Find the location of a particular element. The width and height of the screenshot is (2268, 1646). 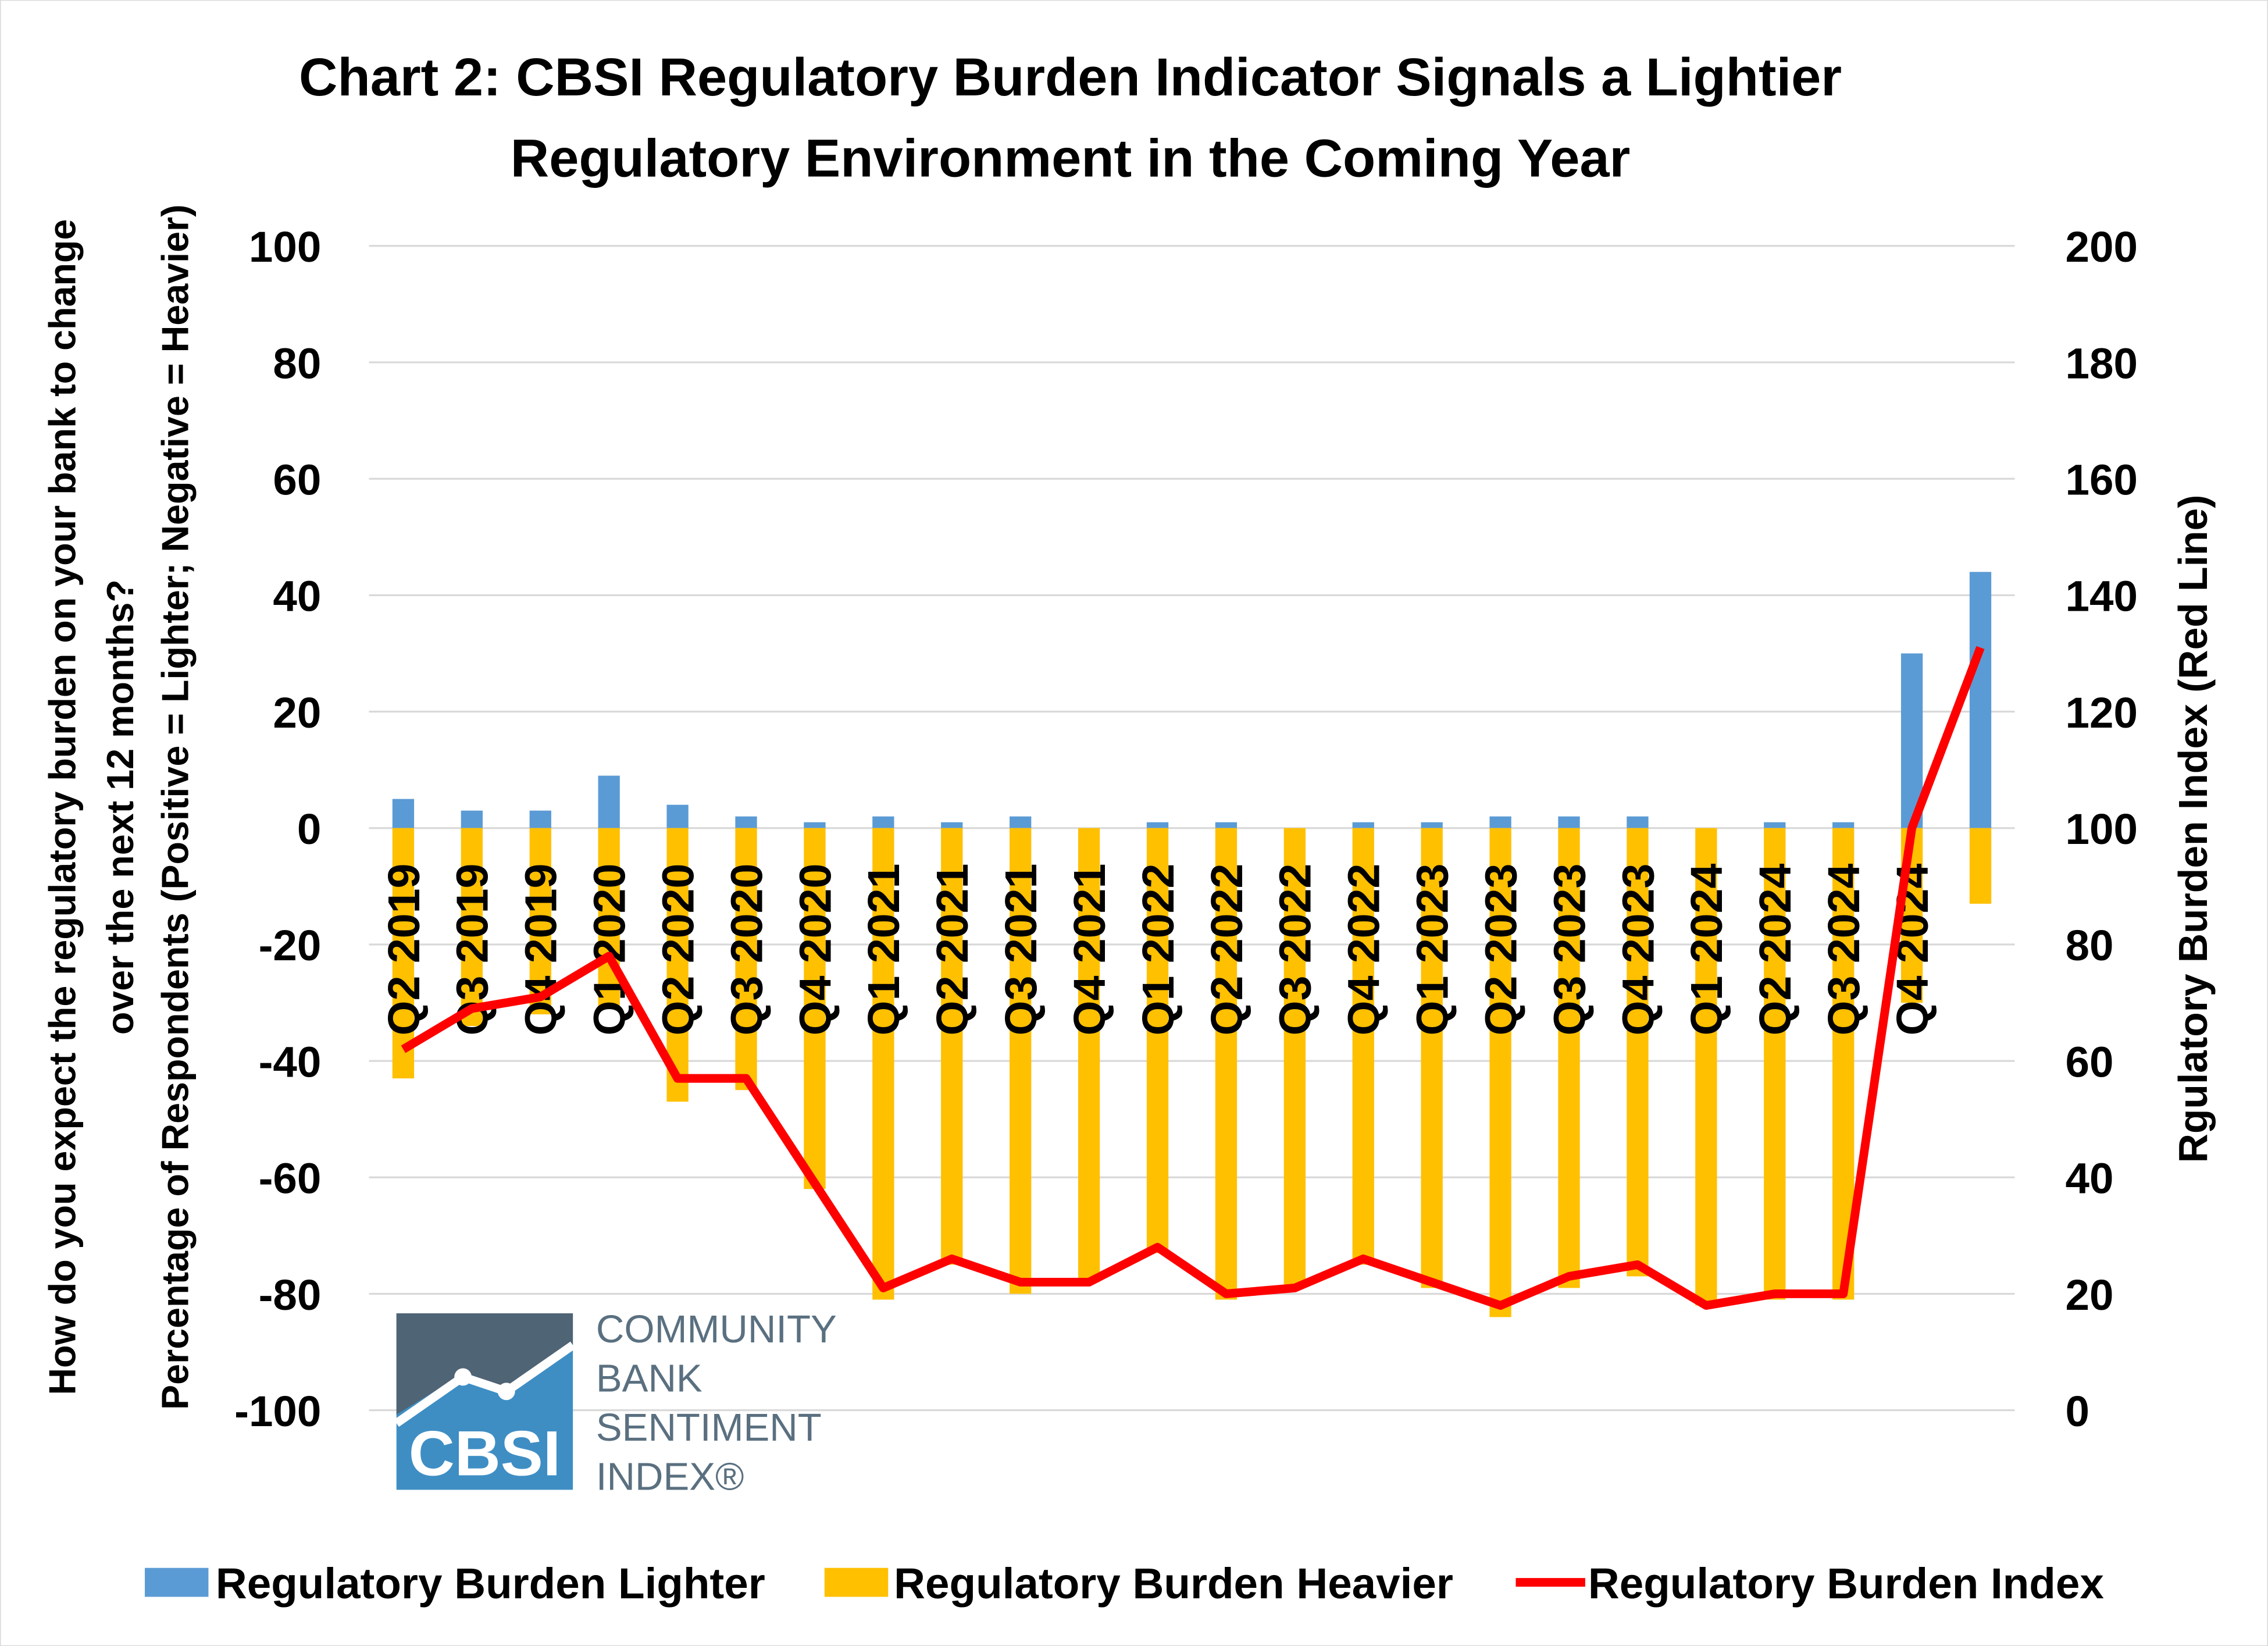

y2-axis-label: Rgulatory Burden Index (Red Line) is located at coordinates (2193, 829).